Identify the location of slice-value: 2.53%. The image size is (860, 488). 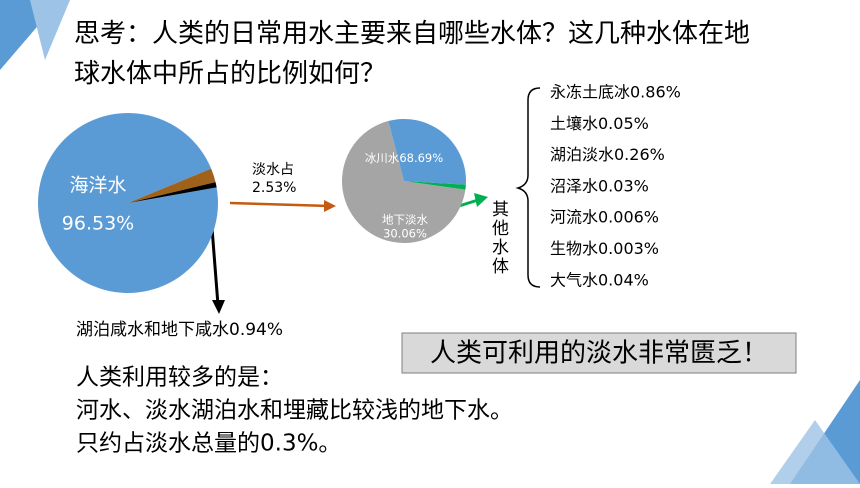
(274, 188).